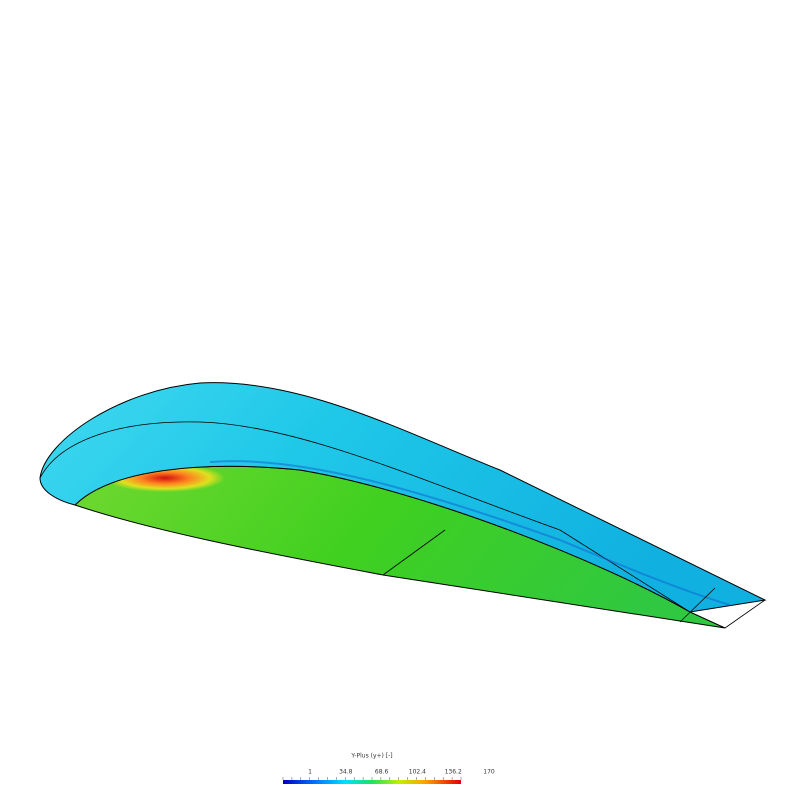  I want to click on legend-tick-label: 1, so click(310, 772).